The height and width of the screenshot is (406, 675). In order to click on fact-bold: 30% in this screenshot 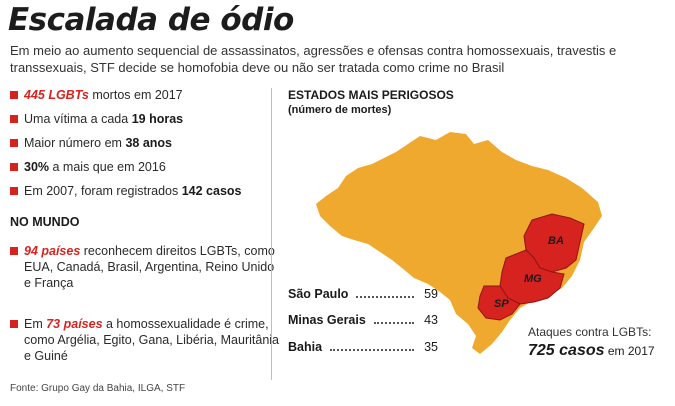, I will do `click(37, 167)`.